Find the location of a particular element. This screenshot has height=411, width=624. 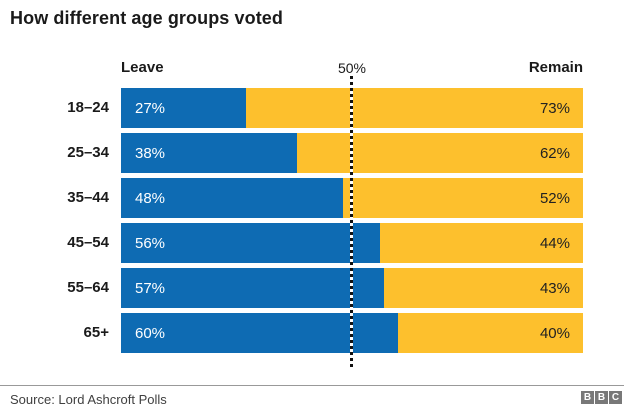

bar-row: 45–54 56% 44% is located at coordinates (312, 243).